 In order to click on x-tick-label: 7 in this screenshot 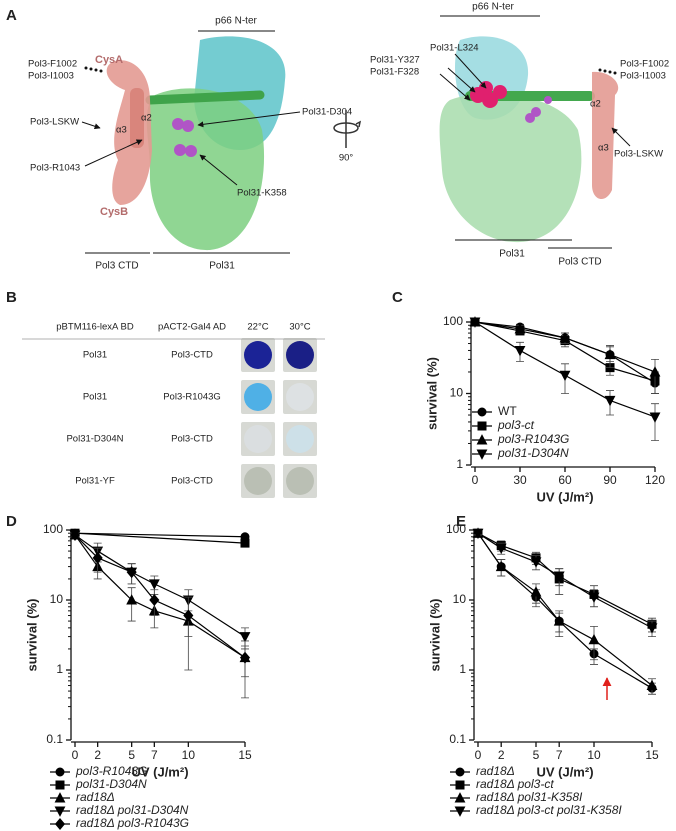, I will do `click(559, 755)`.